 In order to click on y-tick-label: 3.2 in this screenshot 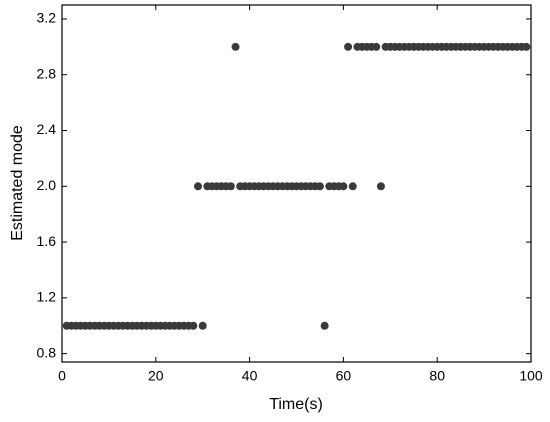, I will do `click(47, 18)`.